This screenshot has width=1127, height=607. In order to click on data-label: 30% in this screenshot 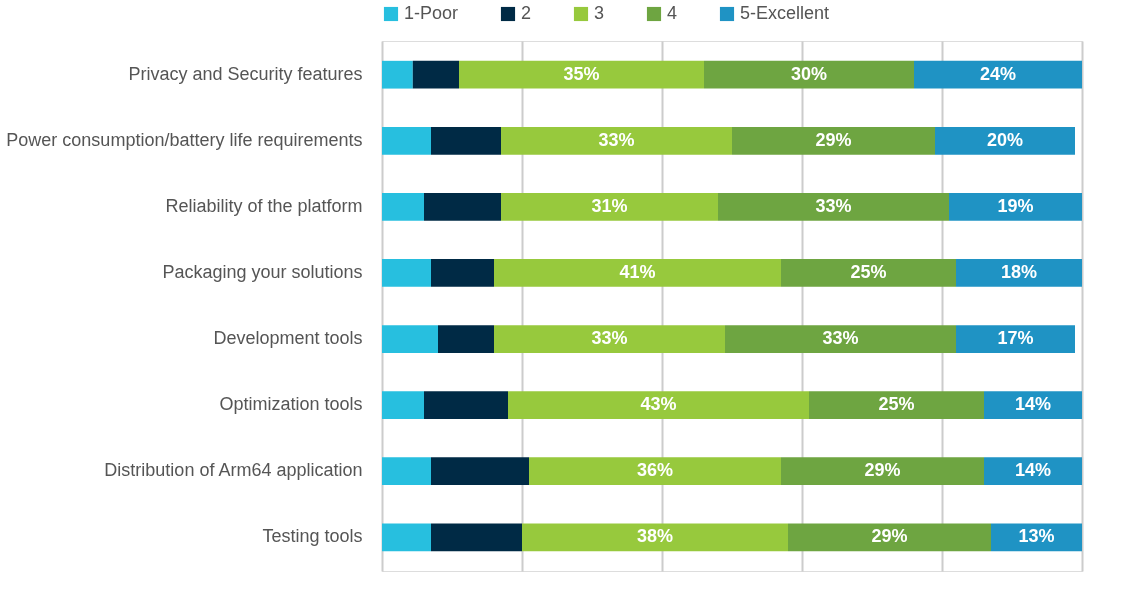, I will do `click(809, 73)`.